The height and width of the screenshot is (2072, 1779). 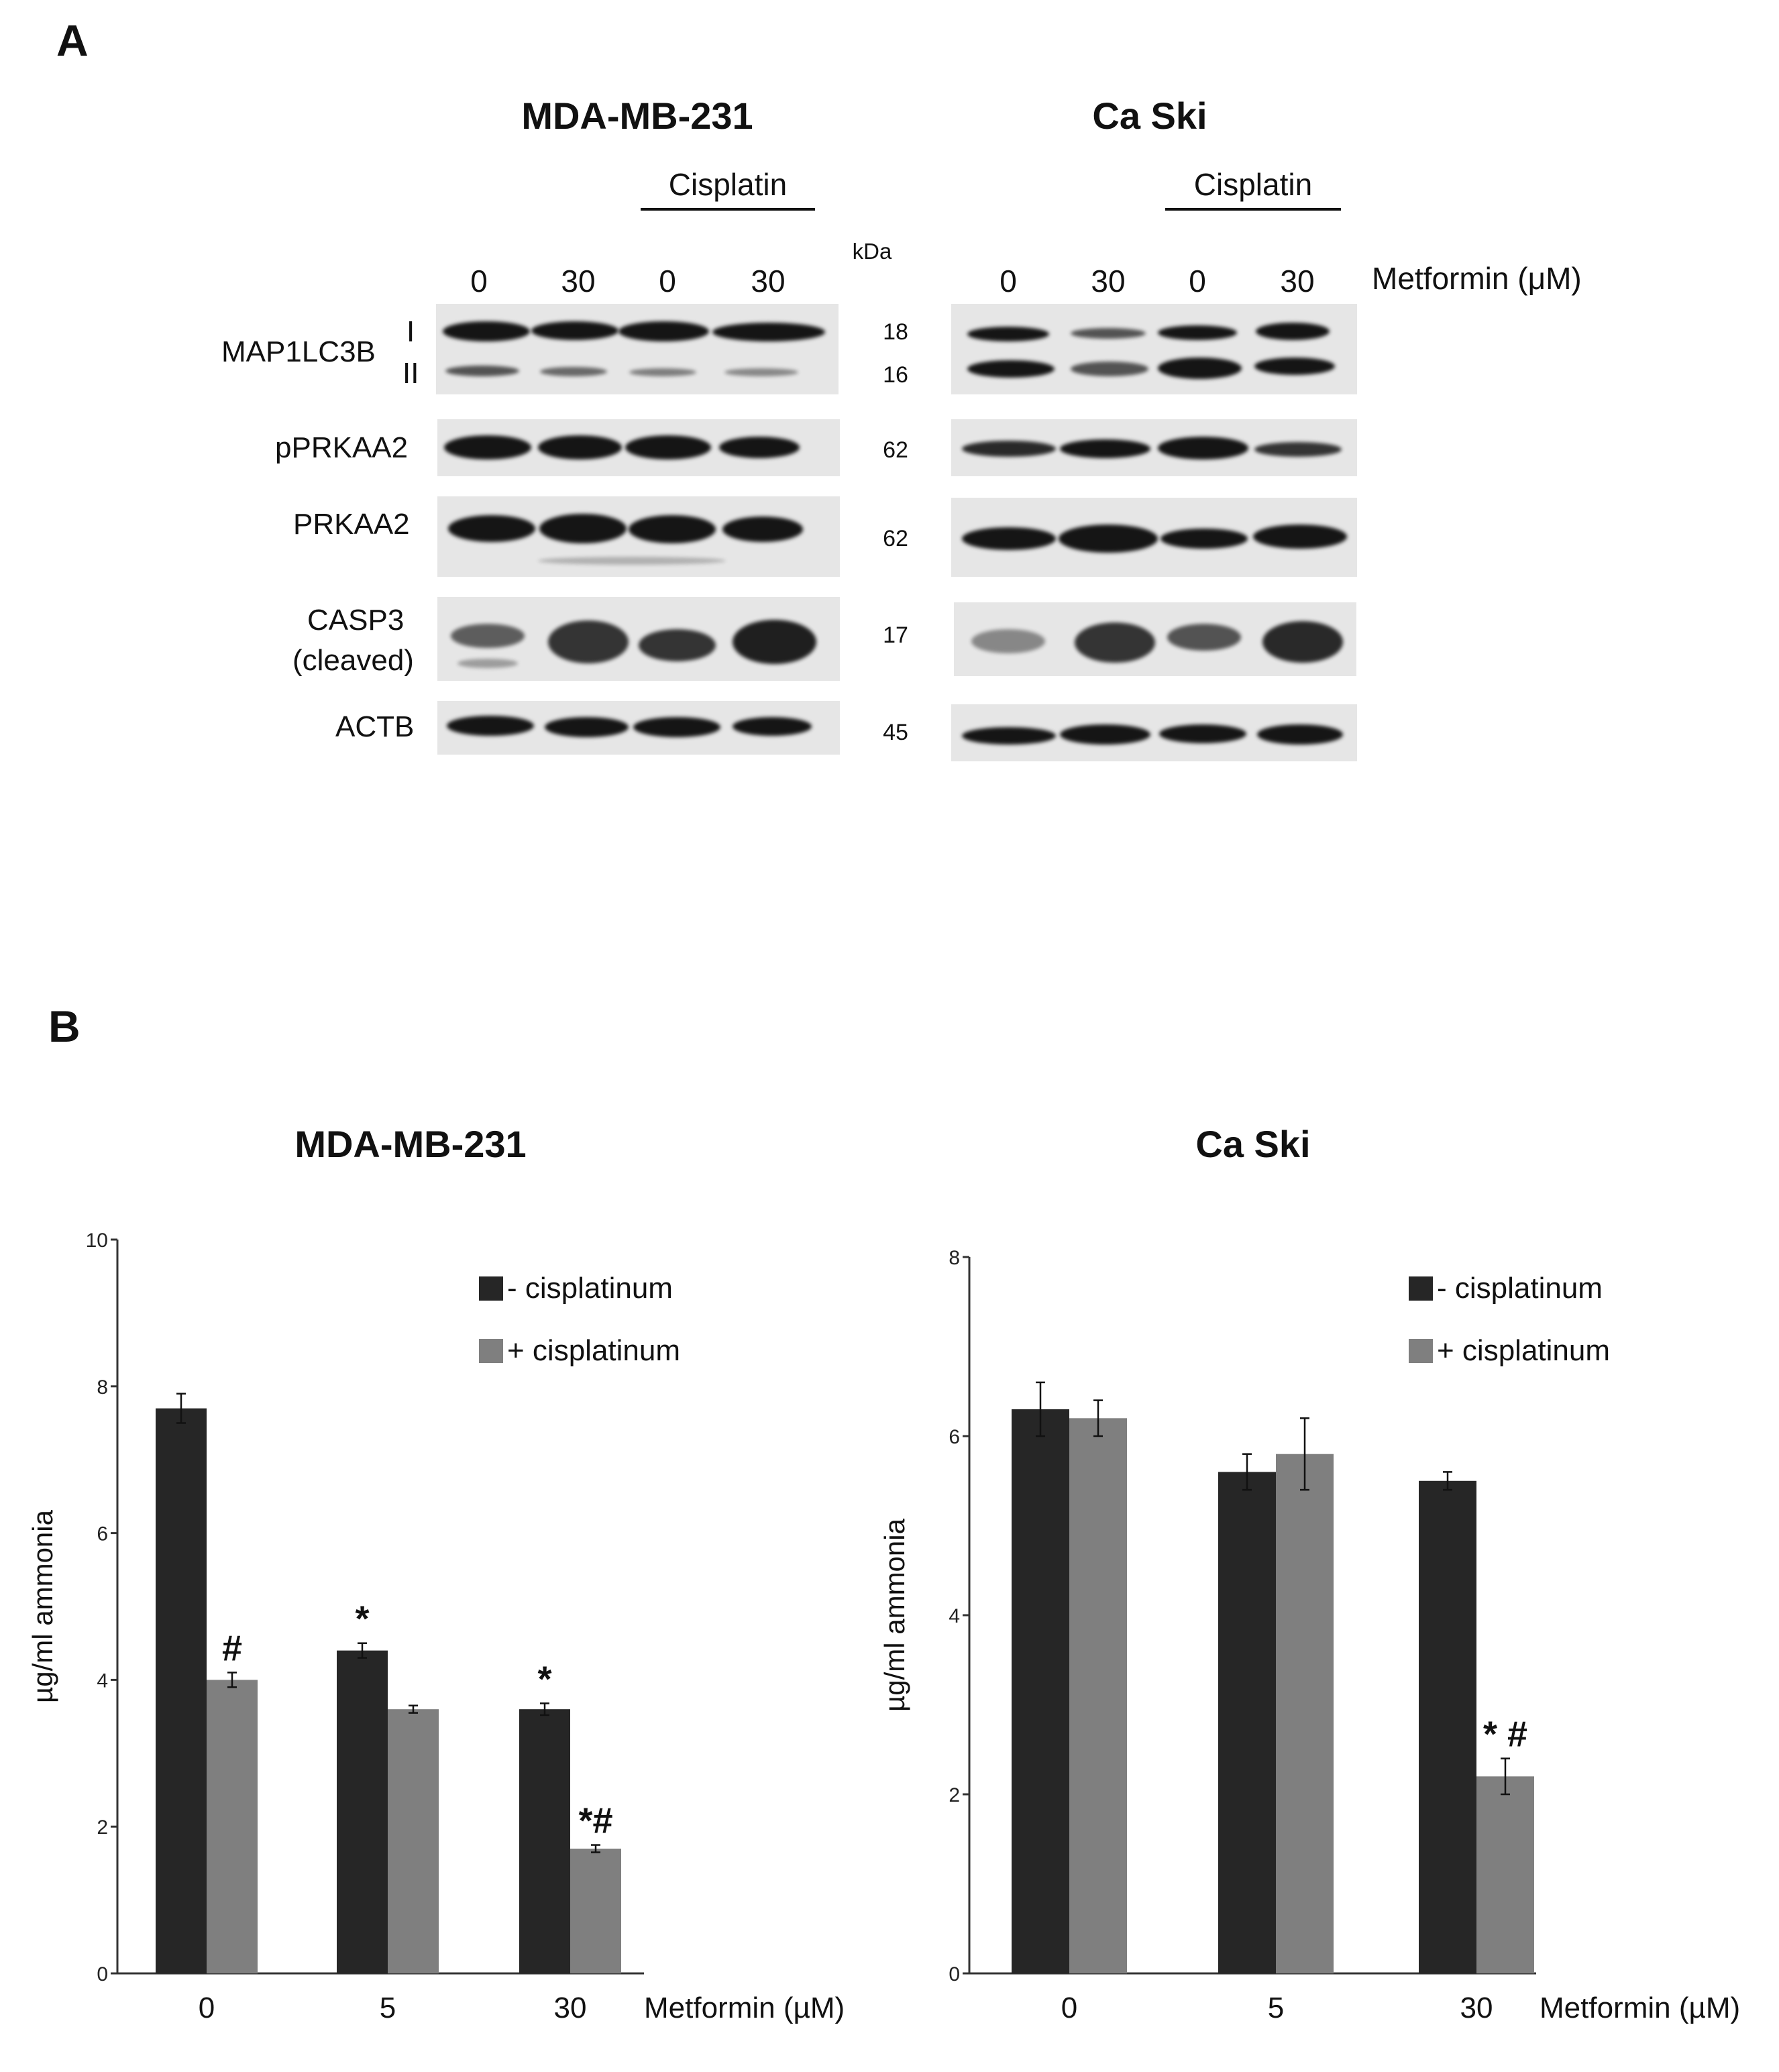 What do you see at coordinates (637, 349) in the screenshot?
I see `blot-map1lc3b-mda` at bounding box center [637, 349].